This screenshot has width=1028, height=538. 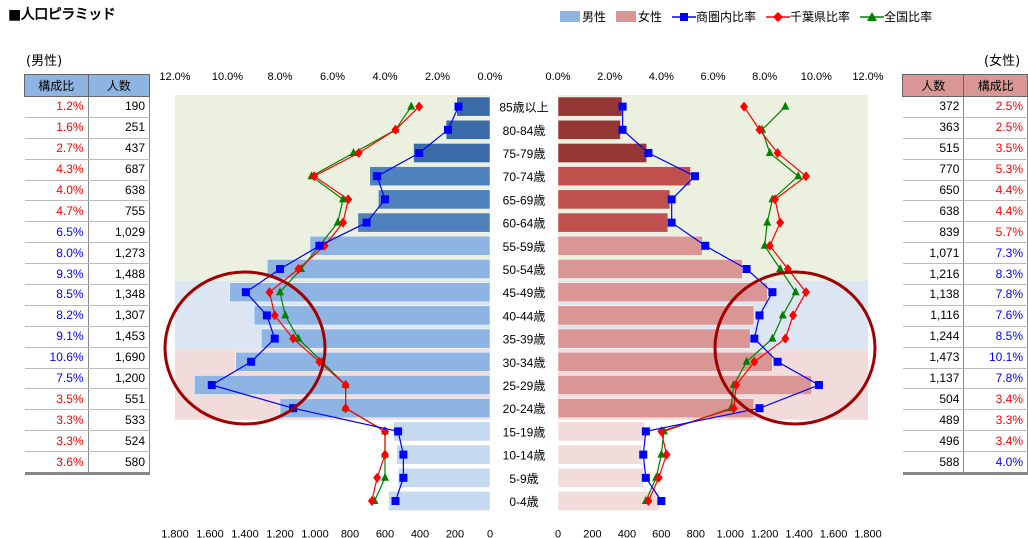 What do you see at coordinates (933, 107) in the screenshot?
I see `female-count-cell: 372` at bounding box center [933, 107].